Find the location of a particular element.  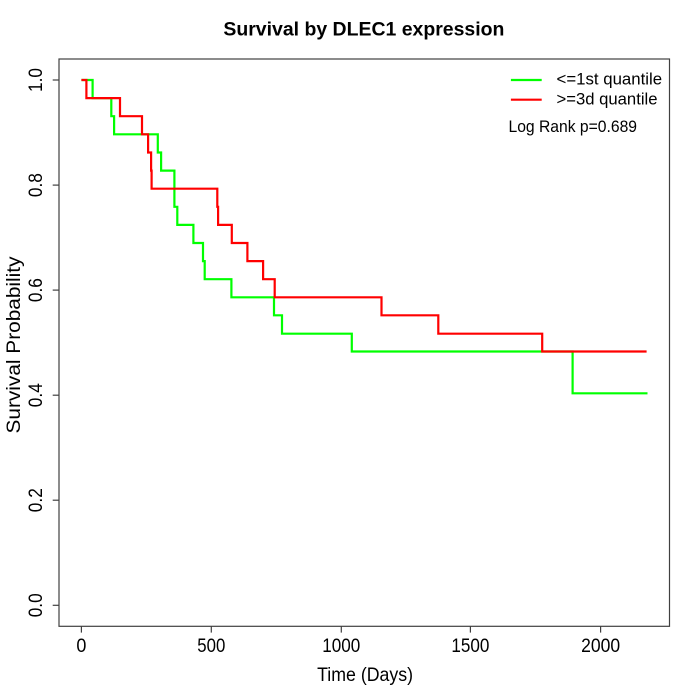

svg-text: 0.6 is located at coordinates (36, 290).